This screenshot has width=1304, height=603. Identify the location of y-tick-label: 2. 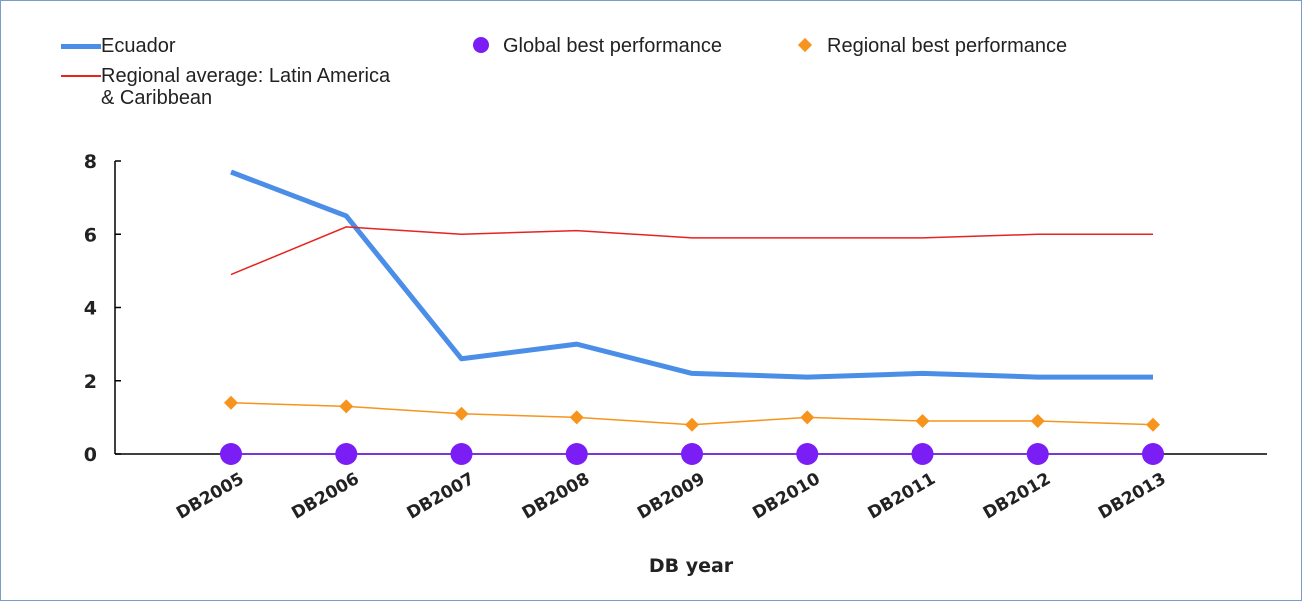
(90, 382).